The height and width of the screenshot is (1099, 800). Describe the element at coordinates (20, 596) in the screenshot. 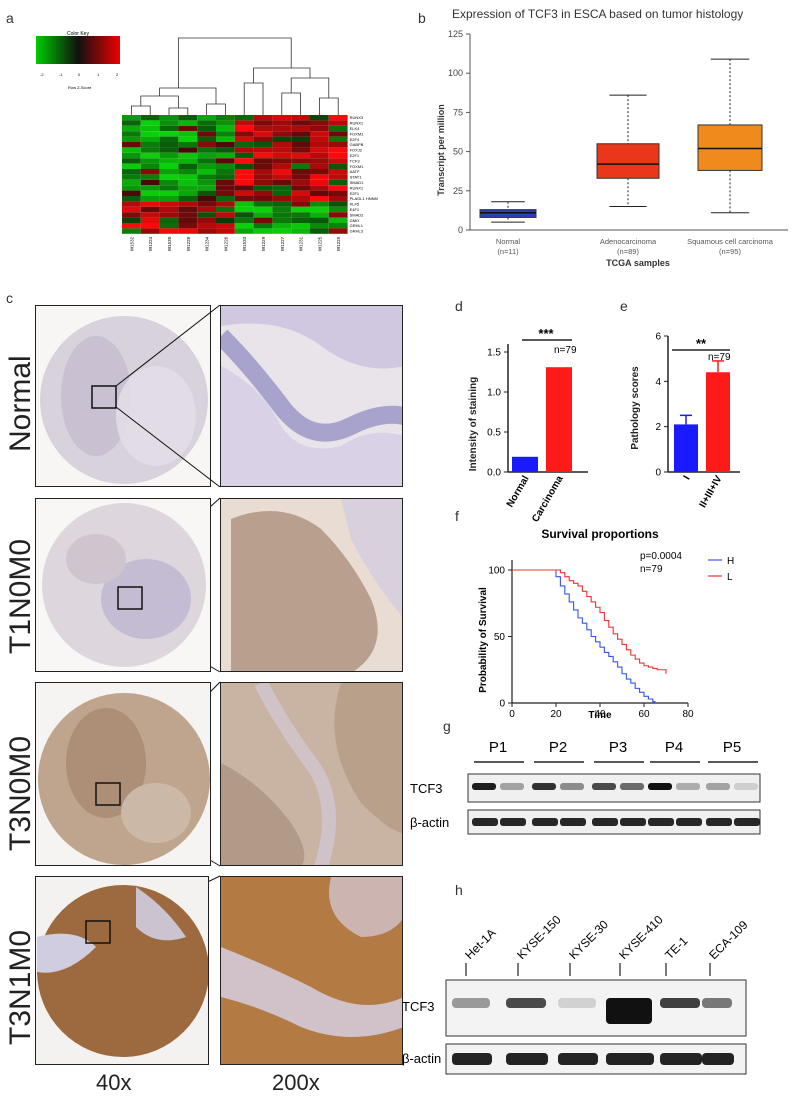

I see `ihc-row-label-t1n0m0: T1N0M0` at that location.